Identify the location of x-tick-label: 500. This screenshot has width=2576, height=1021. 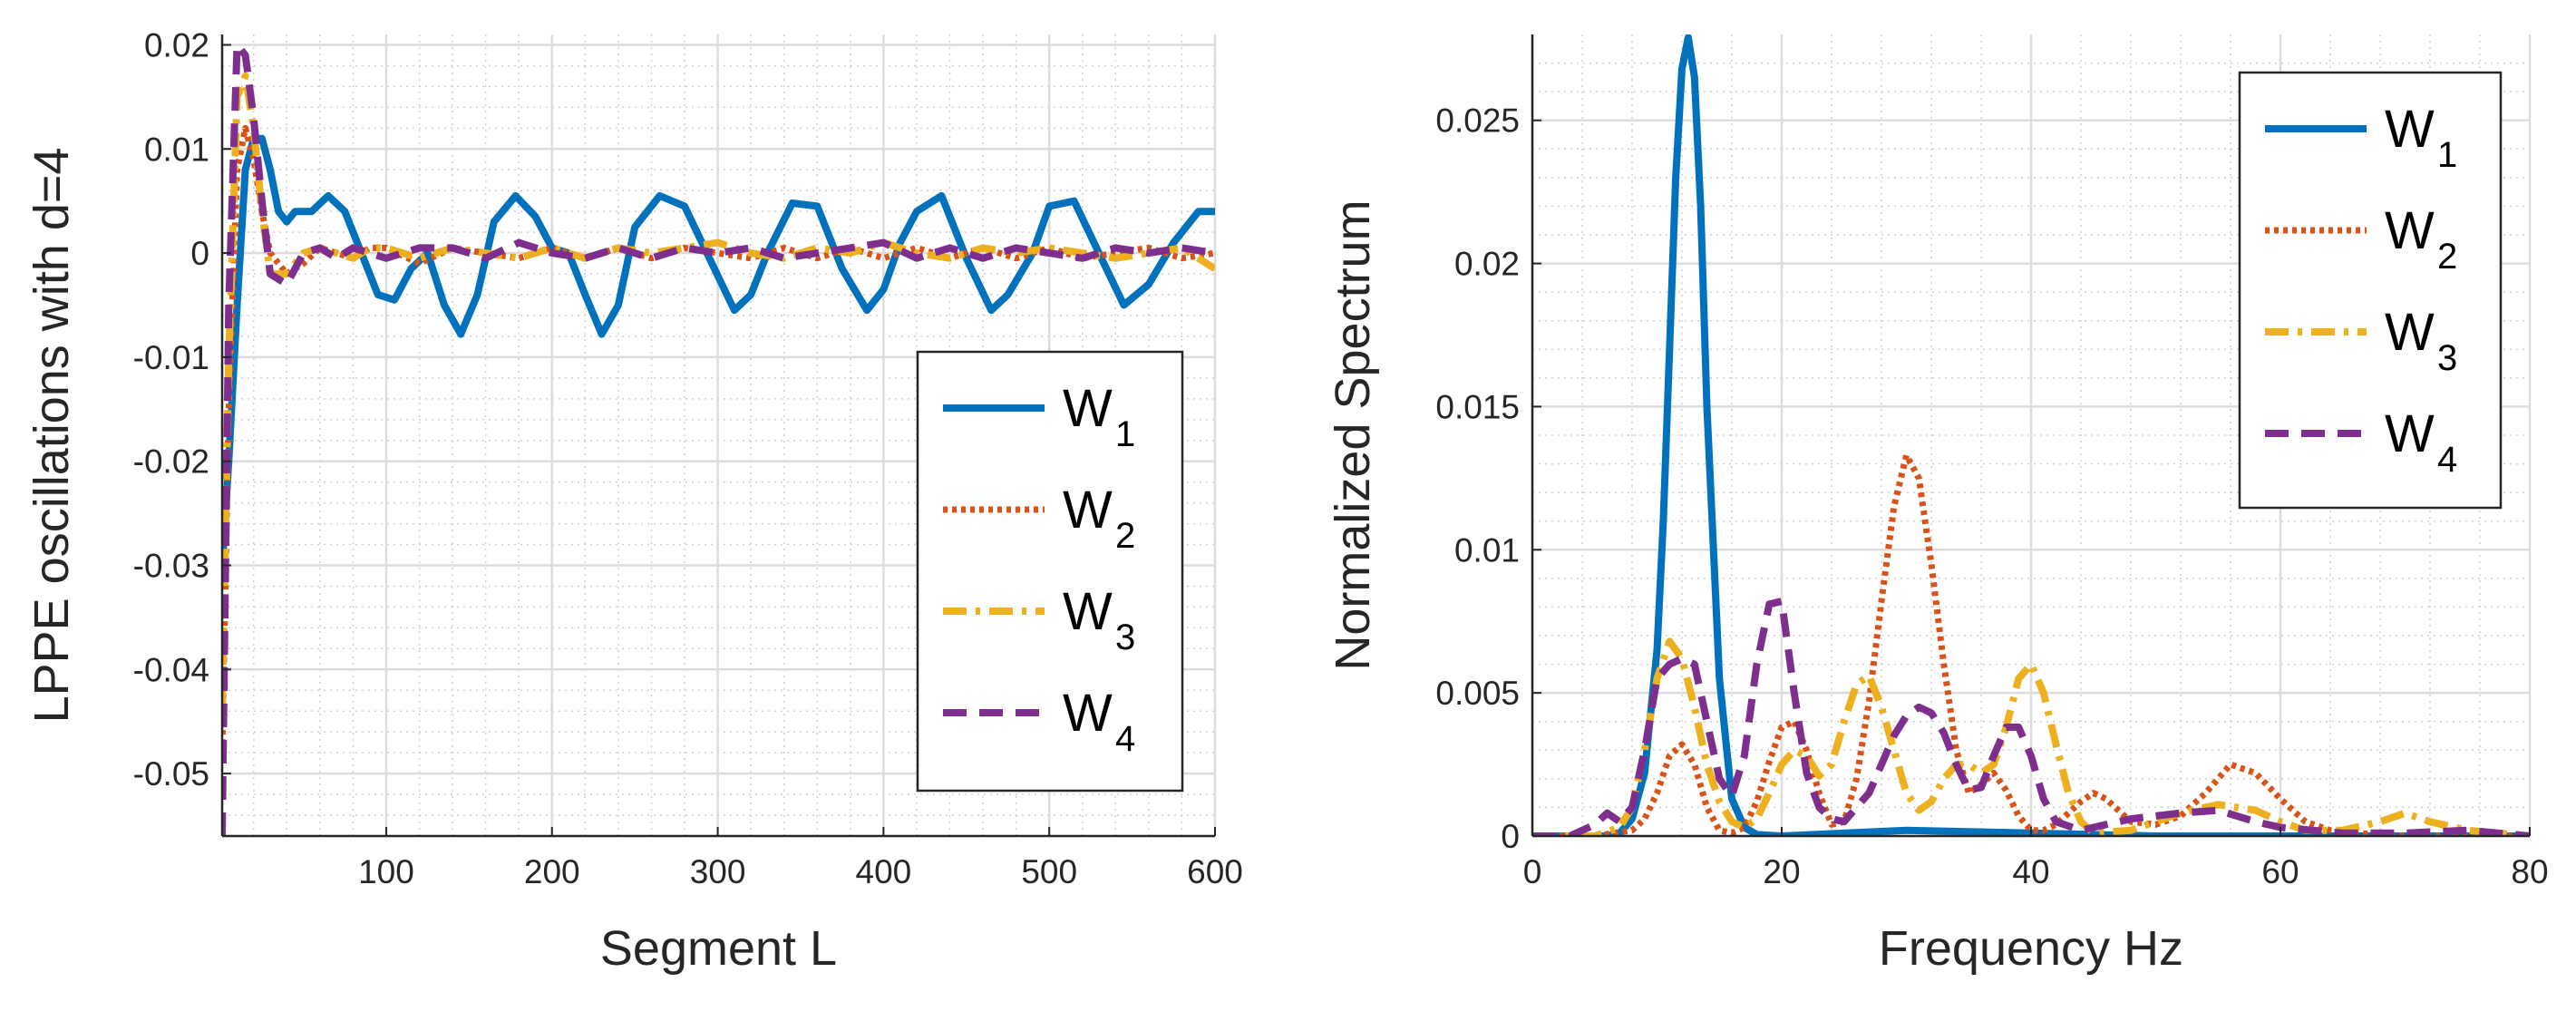
(1049, 871).